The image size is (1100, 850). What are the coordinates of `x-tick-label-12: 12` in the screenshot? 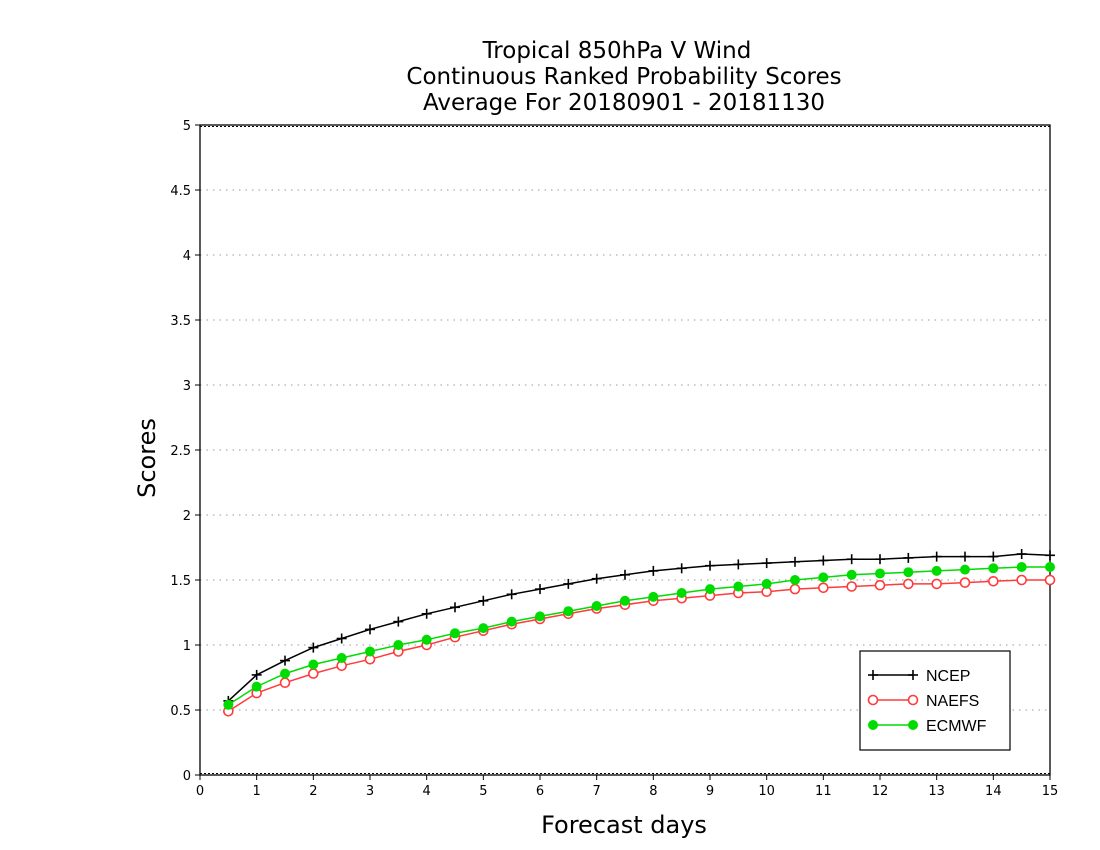 It's located at (880, 791).